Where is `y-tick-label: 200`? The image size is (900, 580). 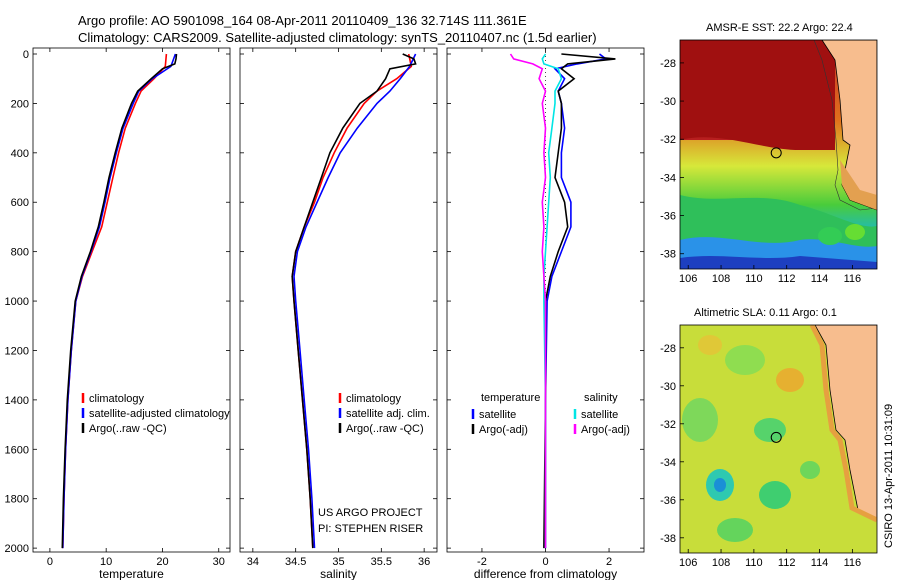
y-tick-label: 200 is located at coordinates (20, 104).